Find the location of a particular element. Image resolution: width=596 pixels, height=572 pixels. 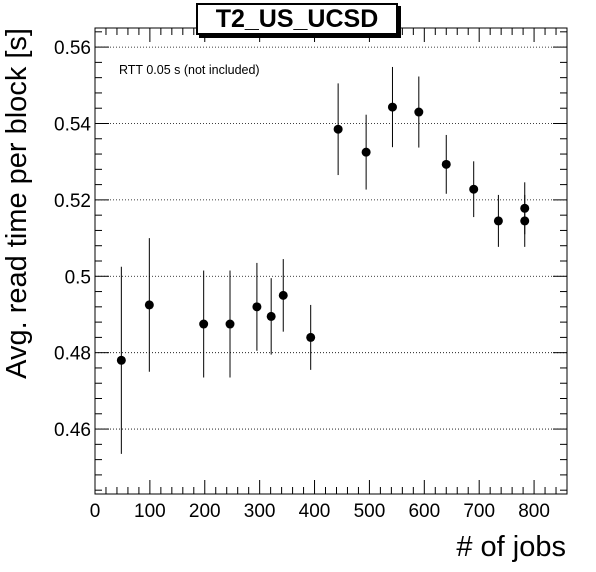

x-tick-label: 200 is located at coordinates (205, 511).